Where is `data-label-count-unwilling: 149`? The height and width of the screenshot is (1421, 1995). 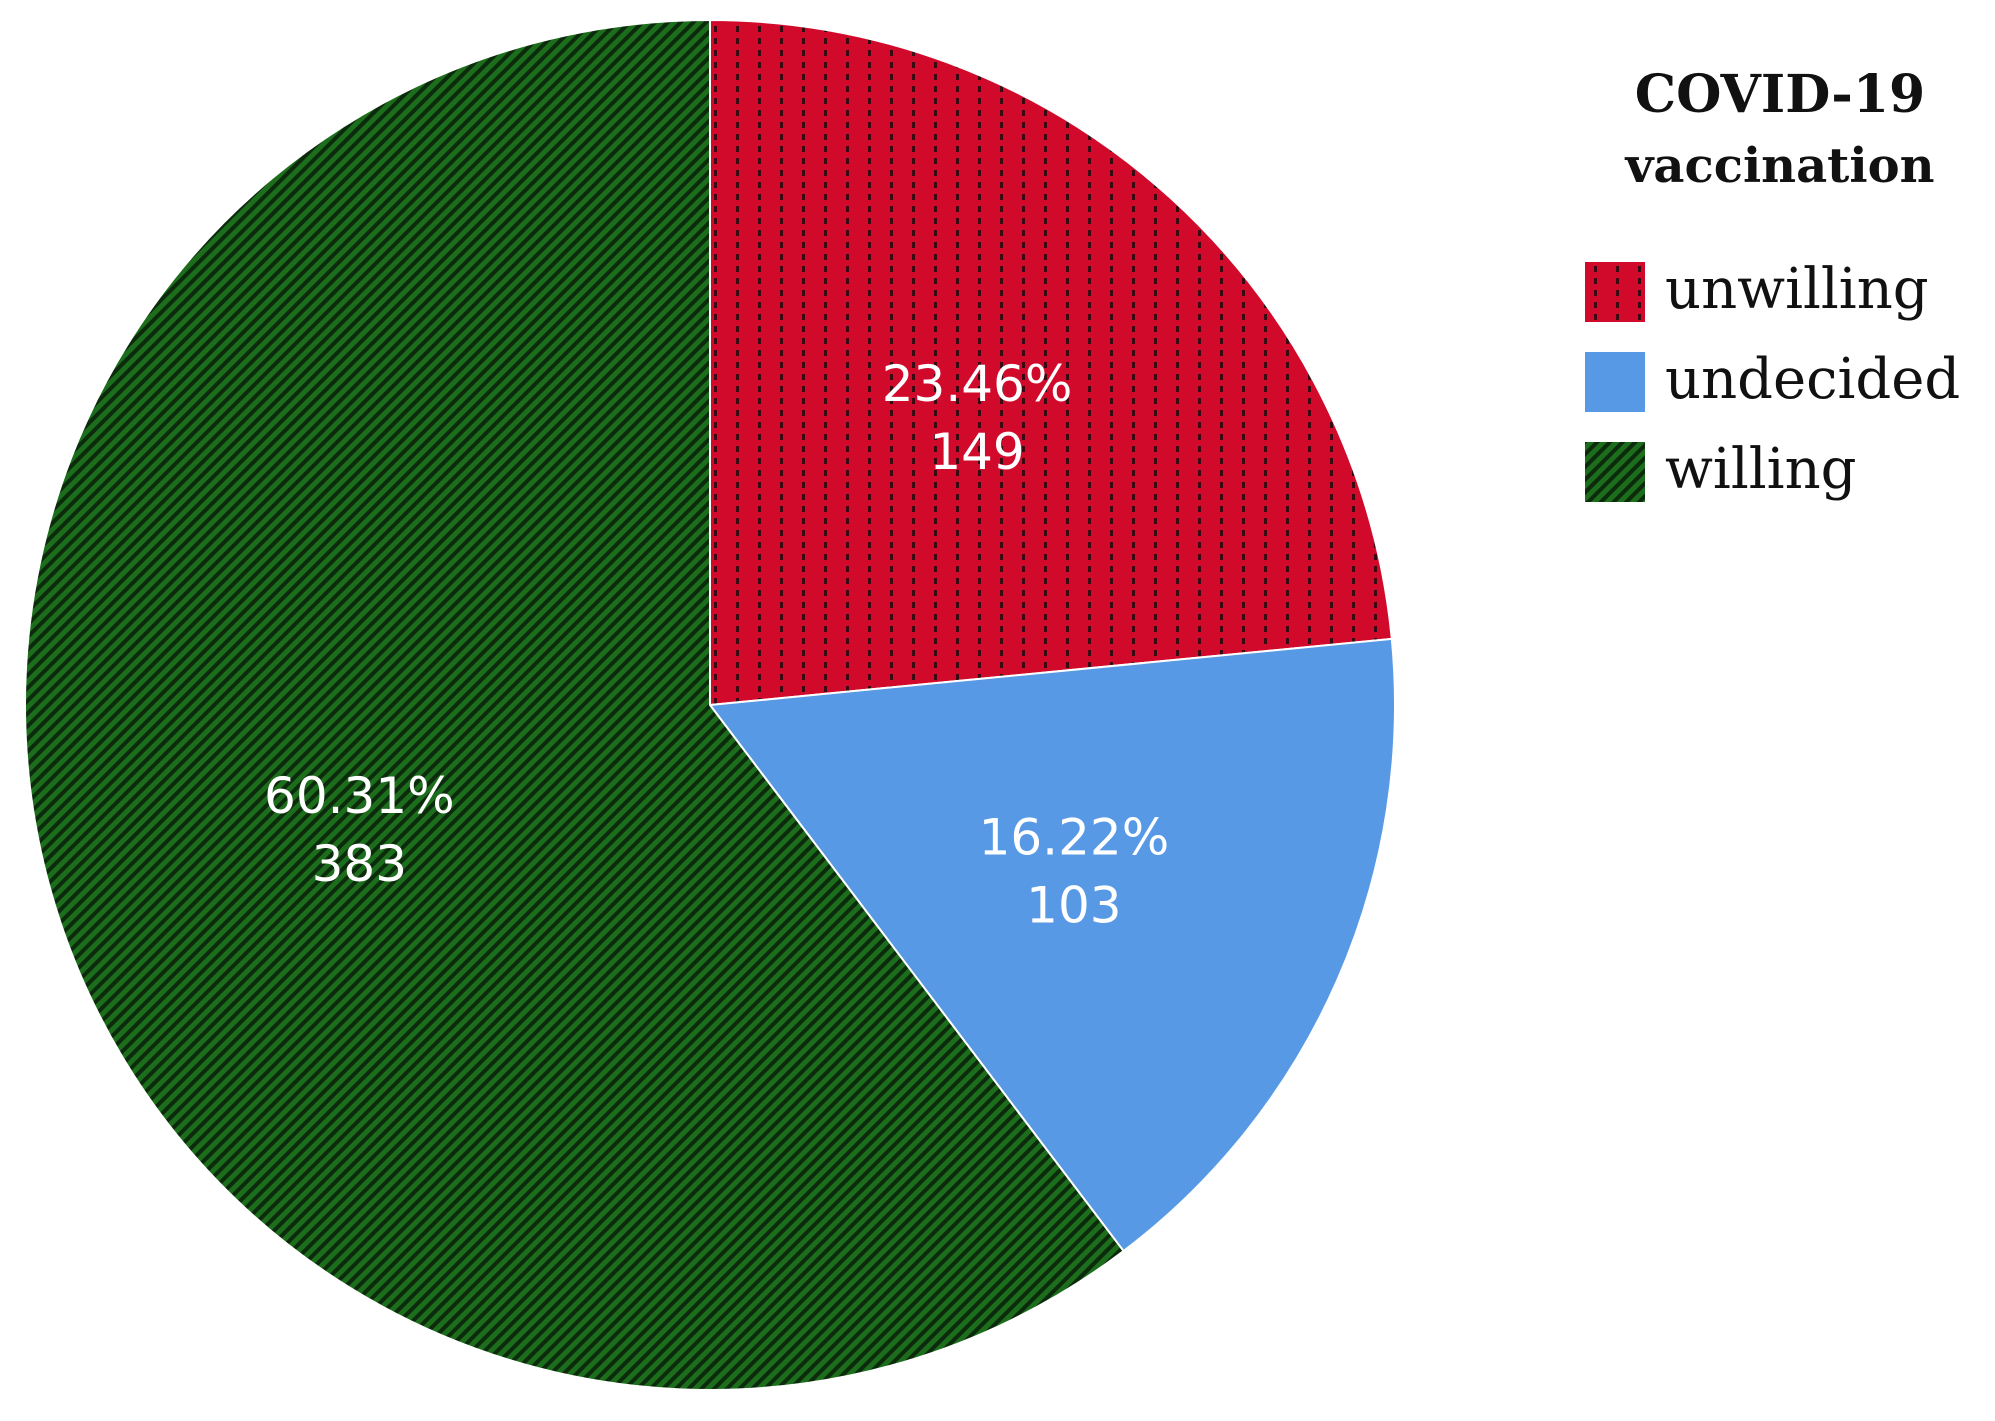
data-label-count-unwilling: 149 is located at coordinates (976, 452).